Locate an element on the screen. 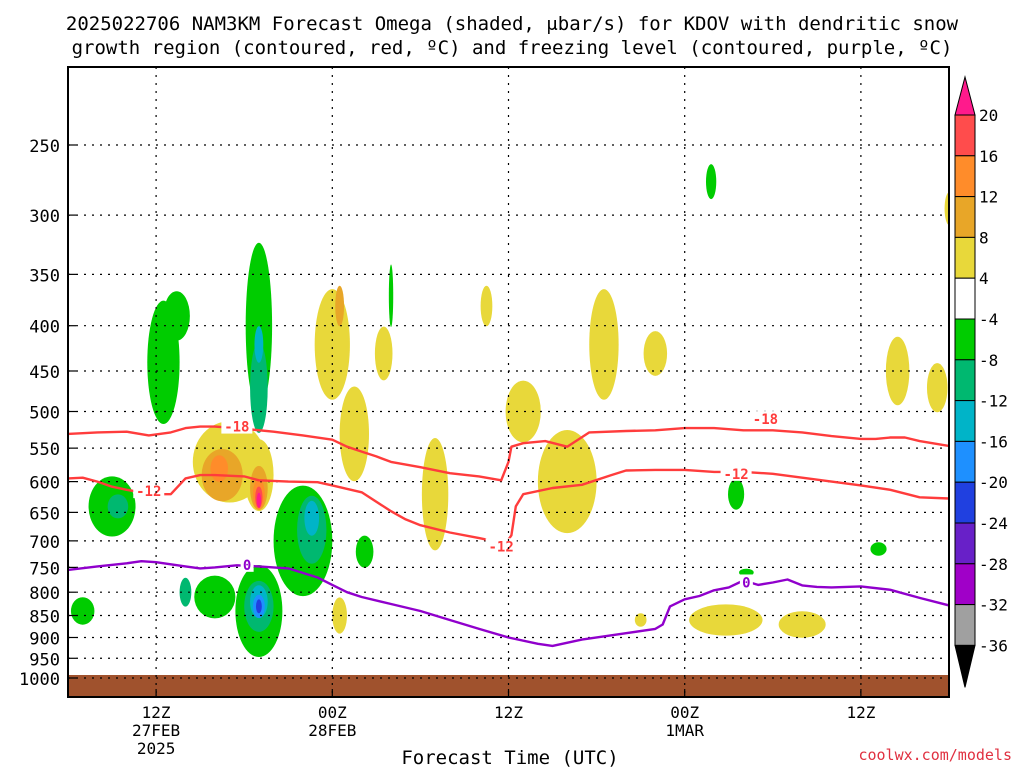 This screenshot has width=1024, height=768. colorbar-top-arrow is located at coordinates (965, 95).